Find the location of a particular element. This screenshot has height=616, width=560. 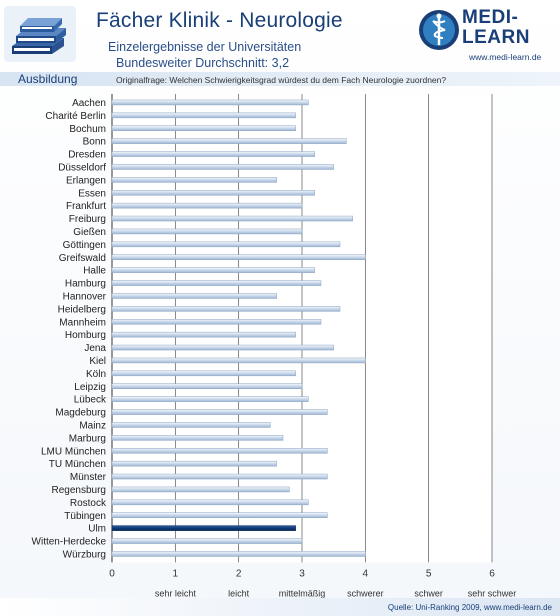

category-label: Mannheim is located at coordinates (82, 322).